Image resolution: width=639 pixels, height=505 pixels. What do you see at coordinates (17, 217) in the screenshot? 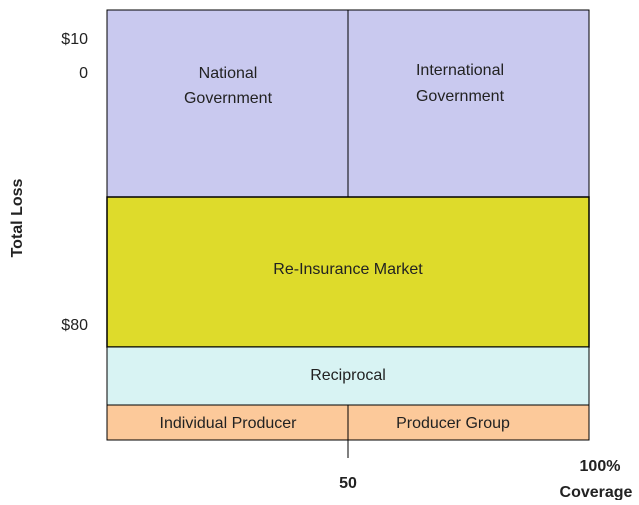
I see `y-title: Total Loss` at bounding box center [17, 217].